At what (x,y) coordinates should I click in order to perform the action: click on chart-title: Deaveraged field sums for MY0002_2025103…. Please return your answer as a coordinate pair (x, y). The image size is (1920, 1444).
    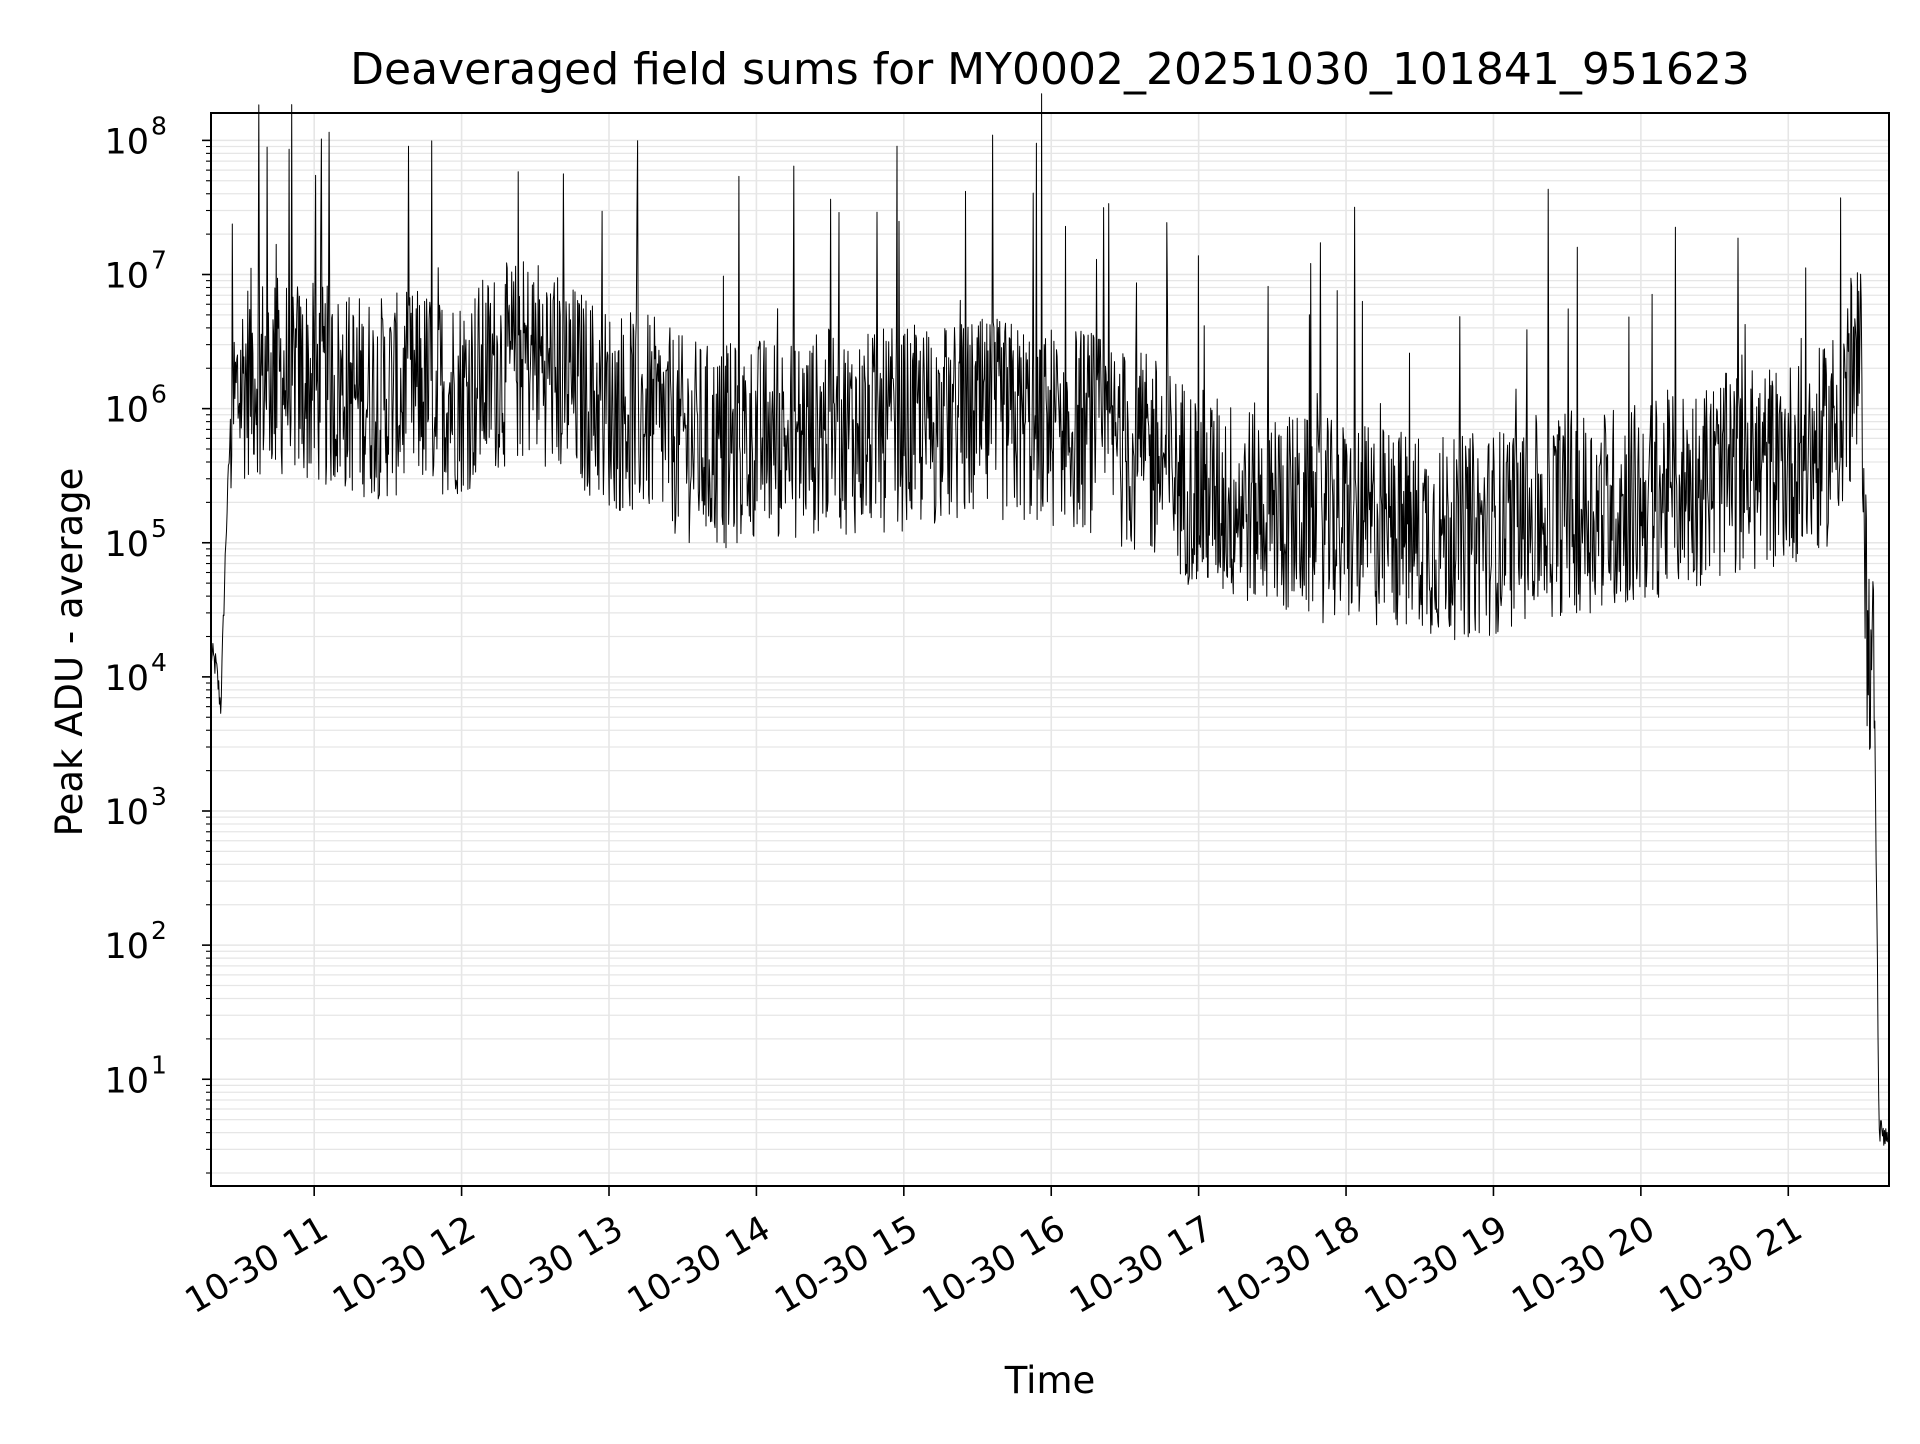
    Looking at the image, I should click on (1050, 69).